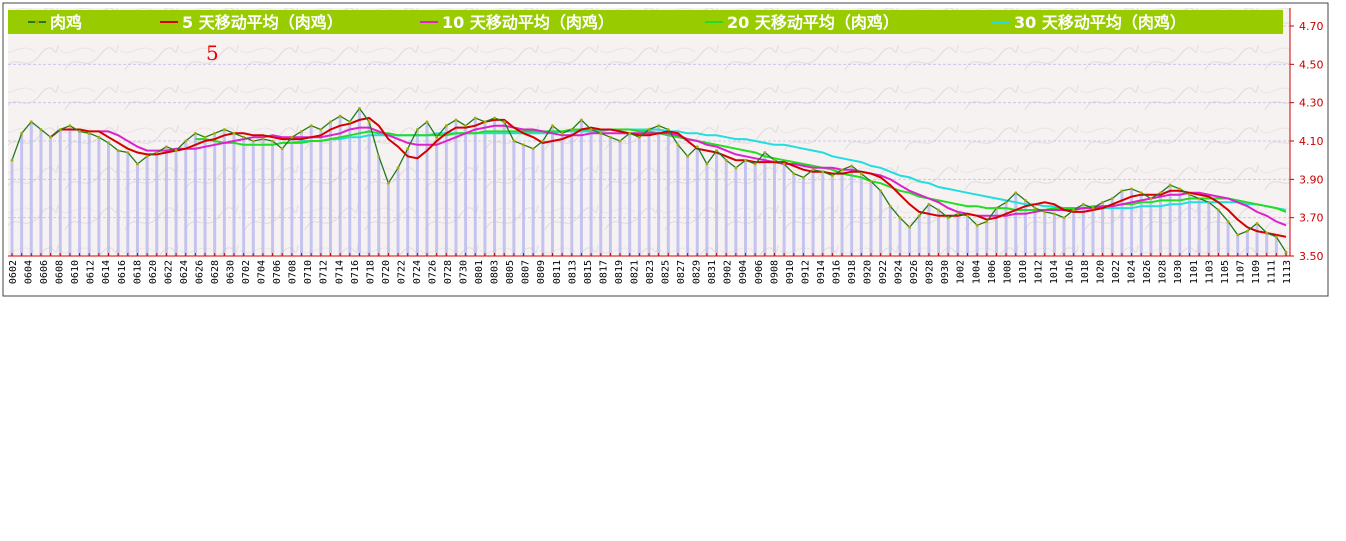  I want to click on x-tick-label: 1109, so click(1256, 272).